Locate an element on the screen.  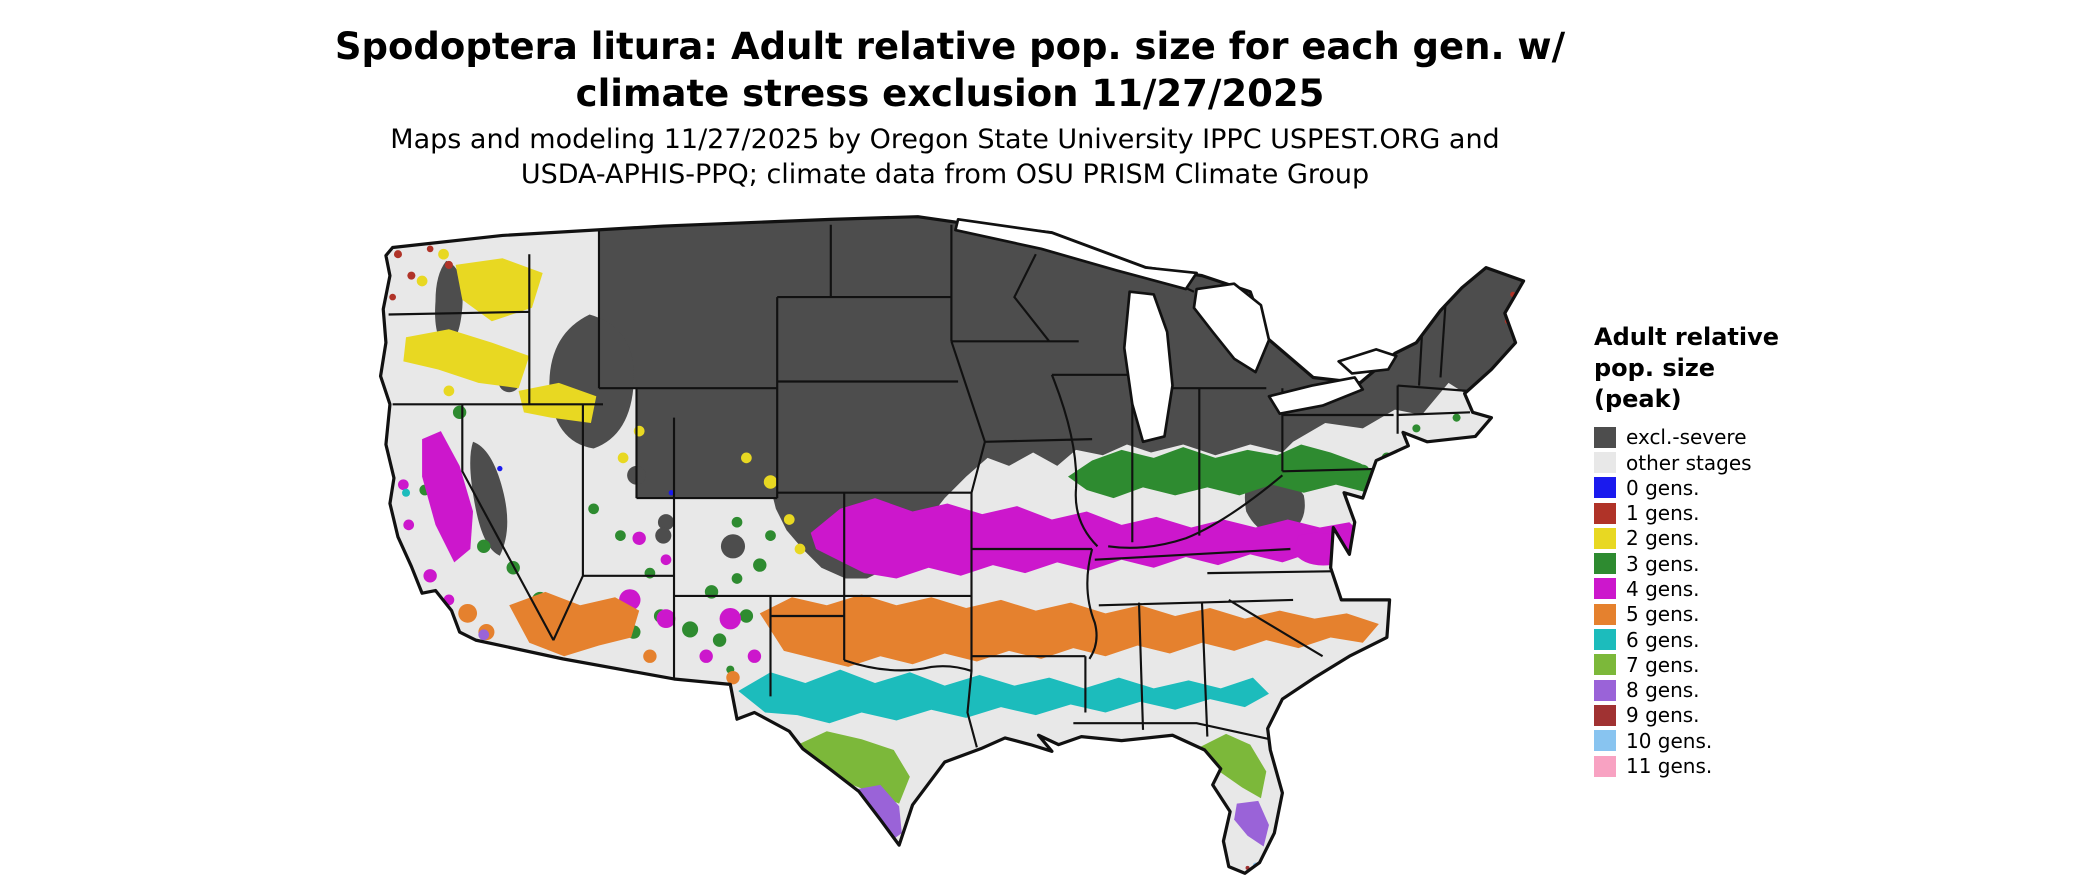
legend-item: 3 gens. is located at coordinates (1686, 563).